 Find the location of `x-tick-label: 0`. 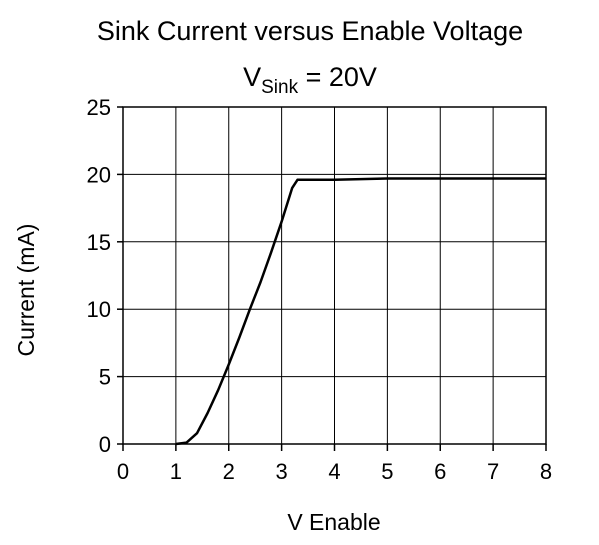

x-tick-label: 0 is located at coordinates (123, 471).